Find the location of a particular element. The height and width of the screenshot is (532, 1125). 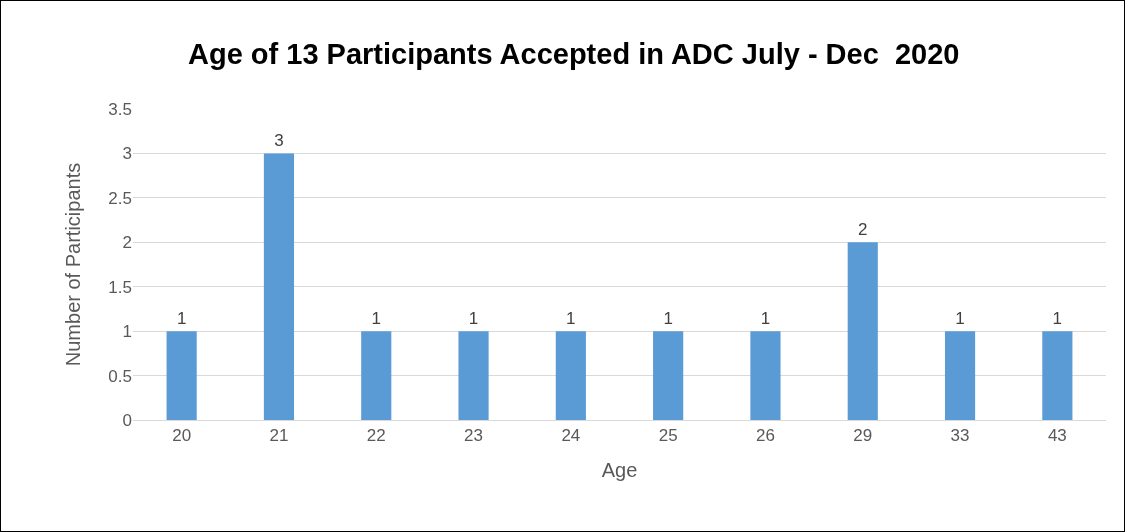

y-tick-label: 0 is located at coordinates (127, 420).